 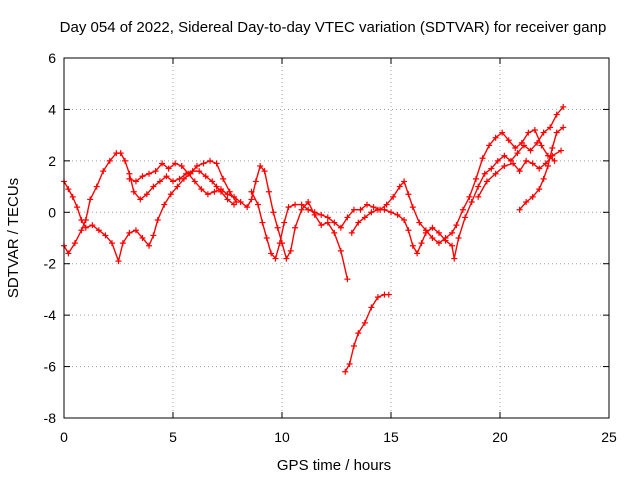 I want to click on y-tick-label: -6, so click(x=50, y=367).